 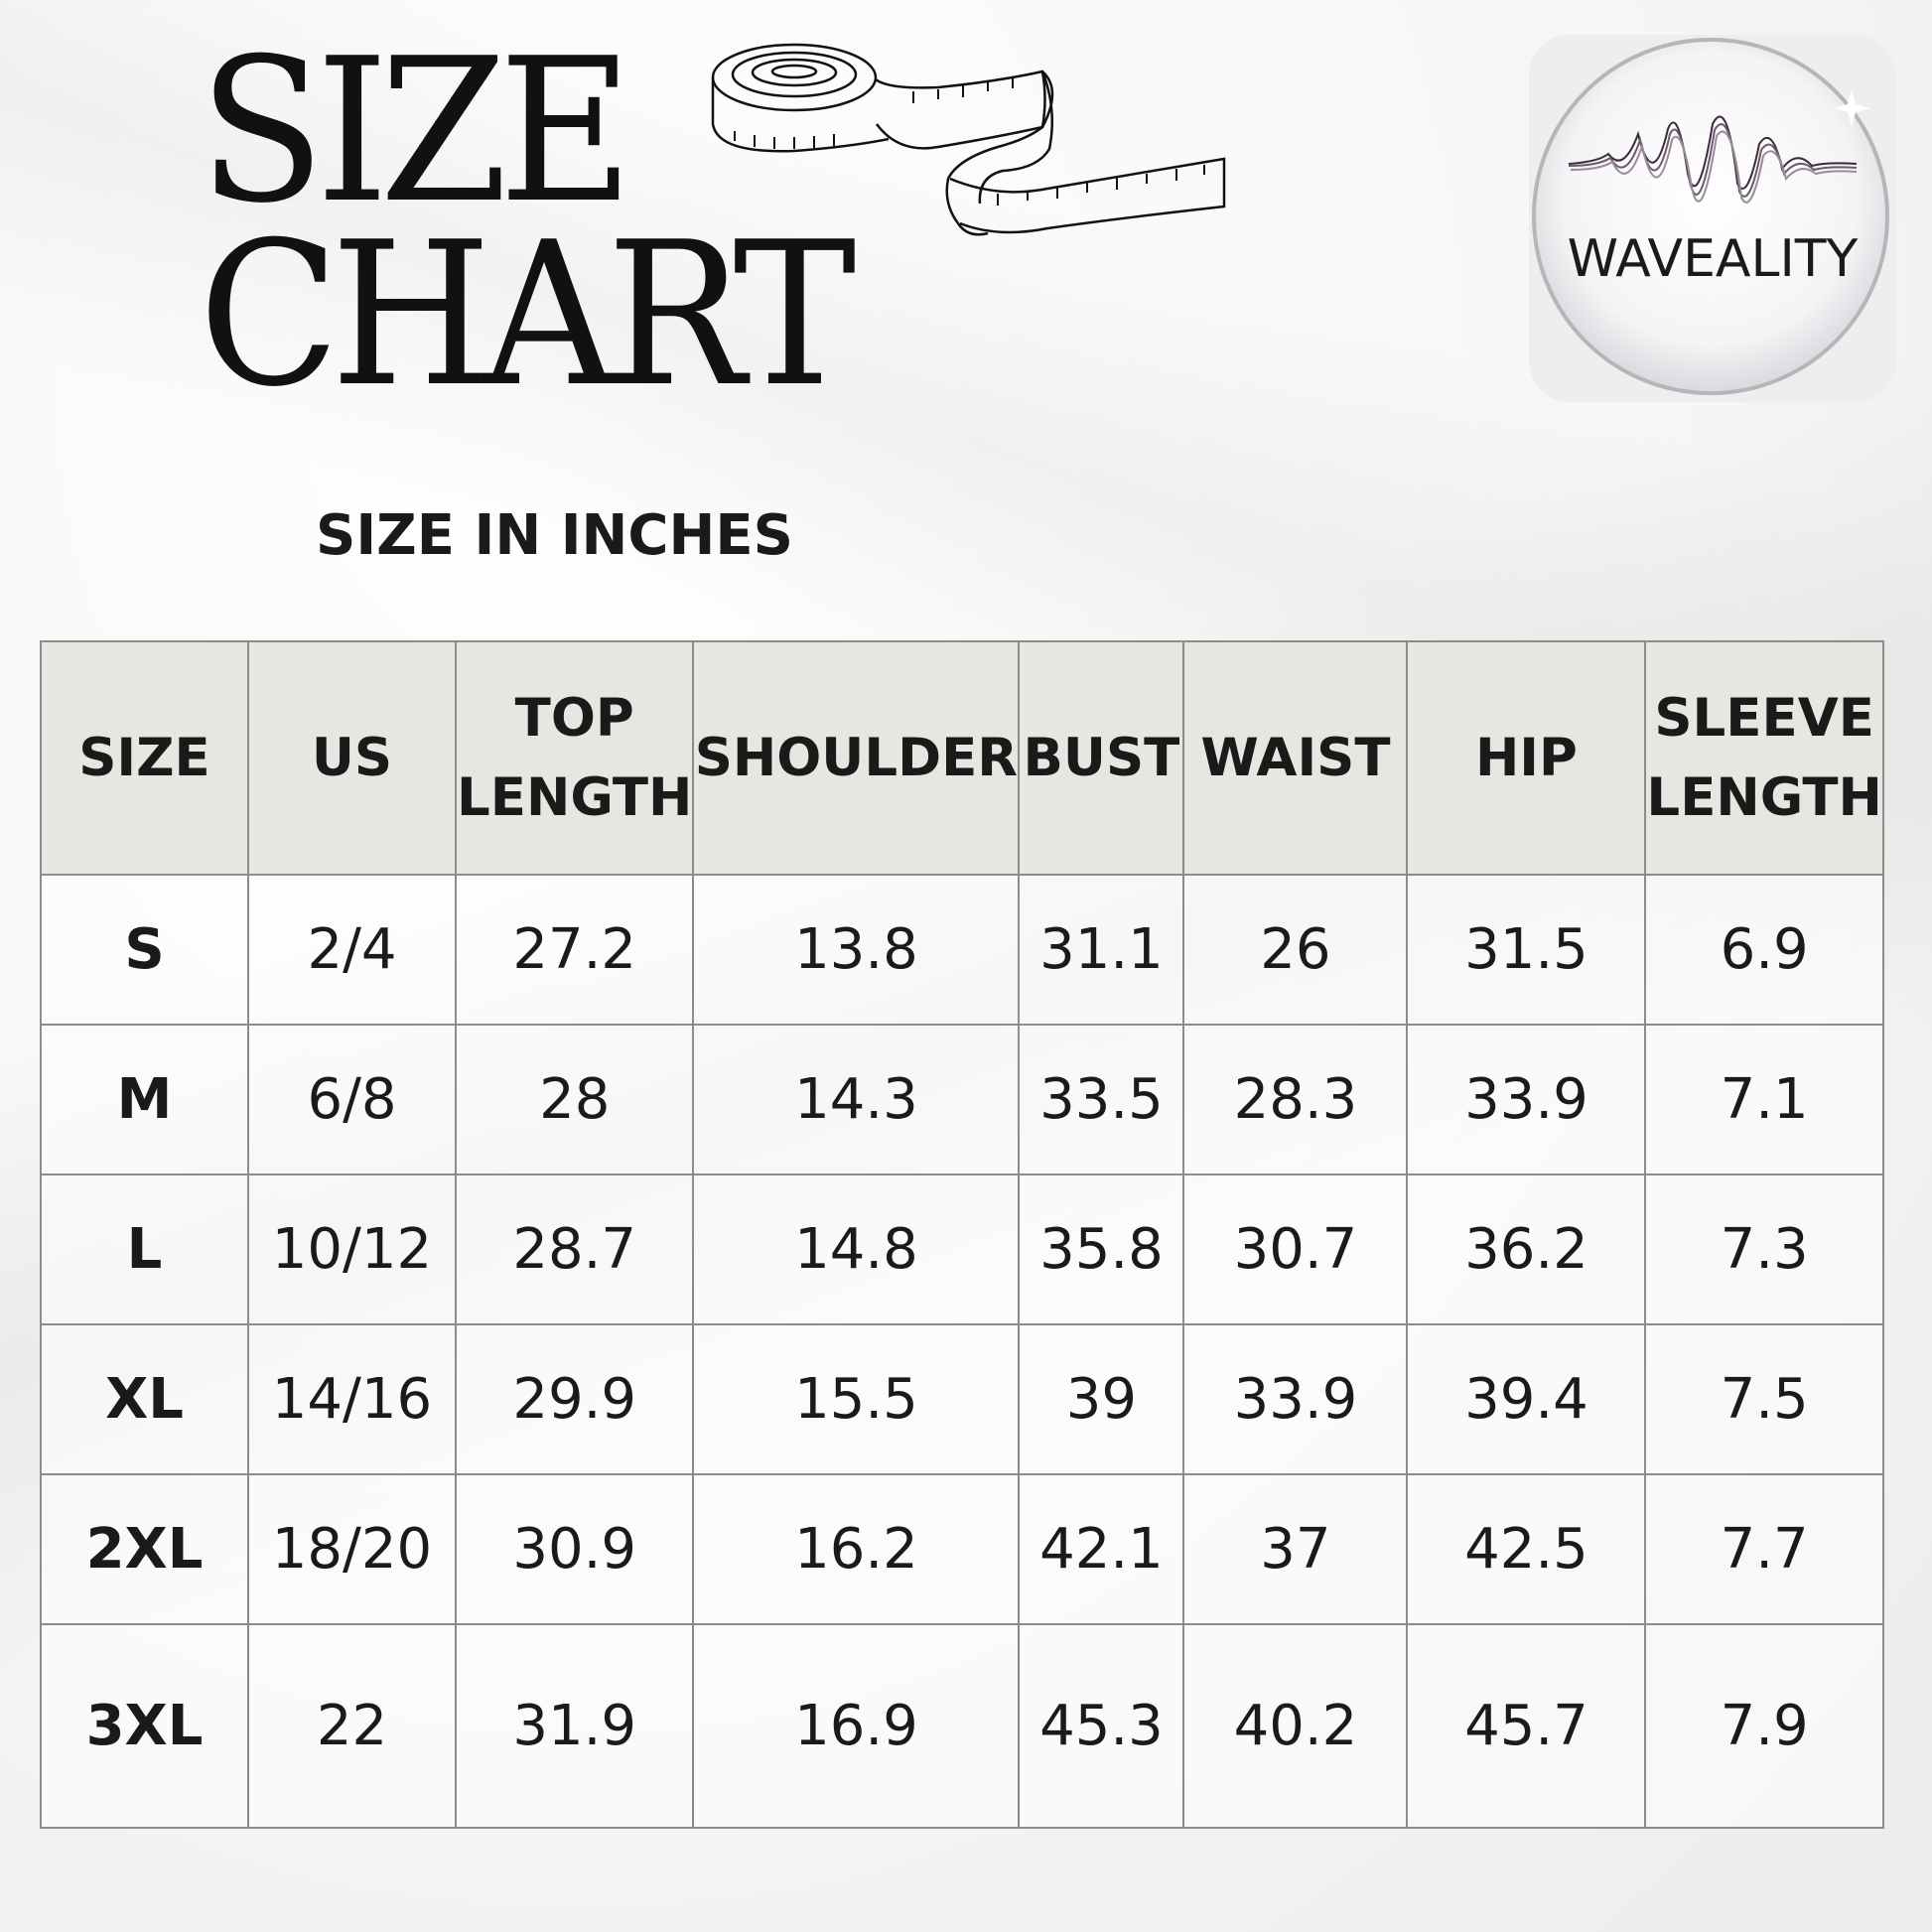 I want to click on us-cell: 2/4, so click(x=352, y=950).